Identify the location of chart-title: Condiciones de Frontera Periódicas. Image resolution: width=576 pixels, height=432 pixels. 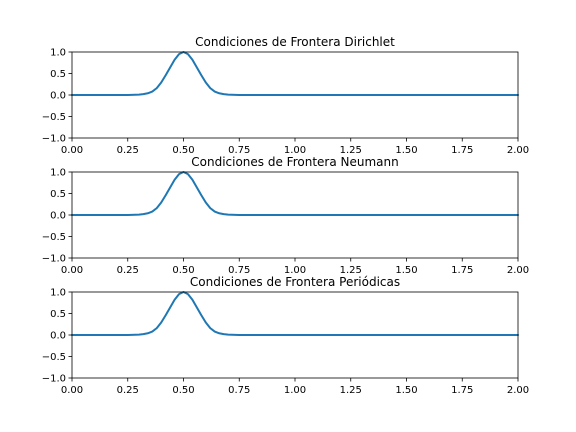
(295, 282).